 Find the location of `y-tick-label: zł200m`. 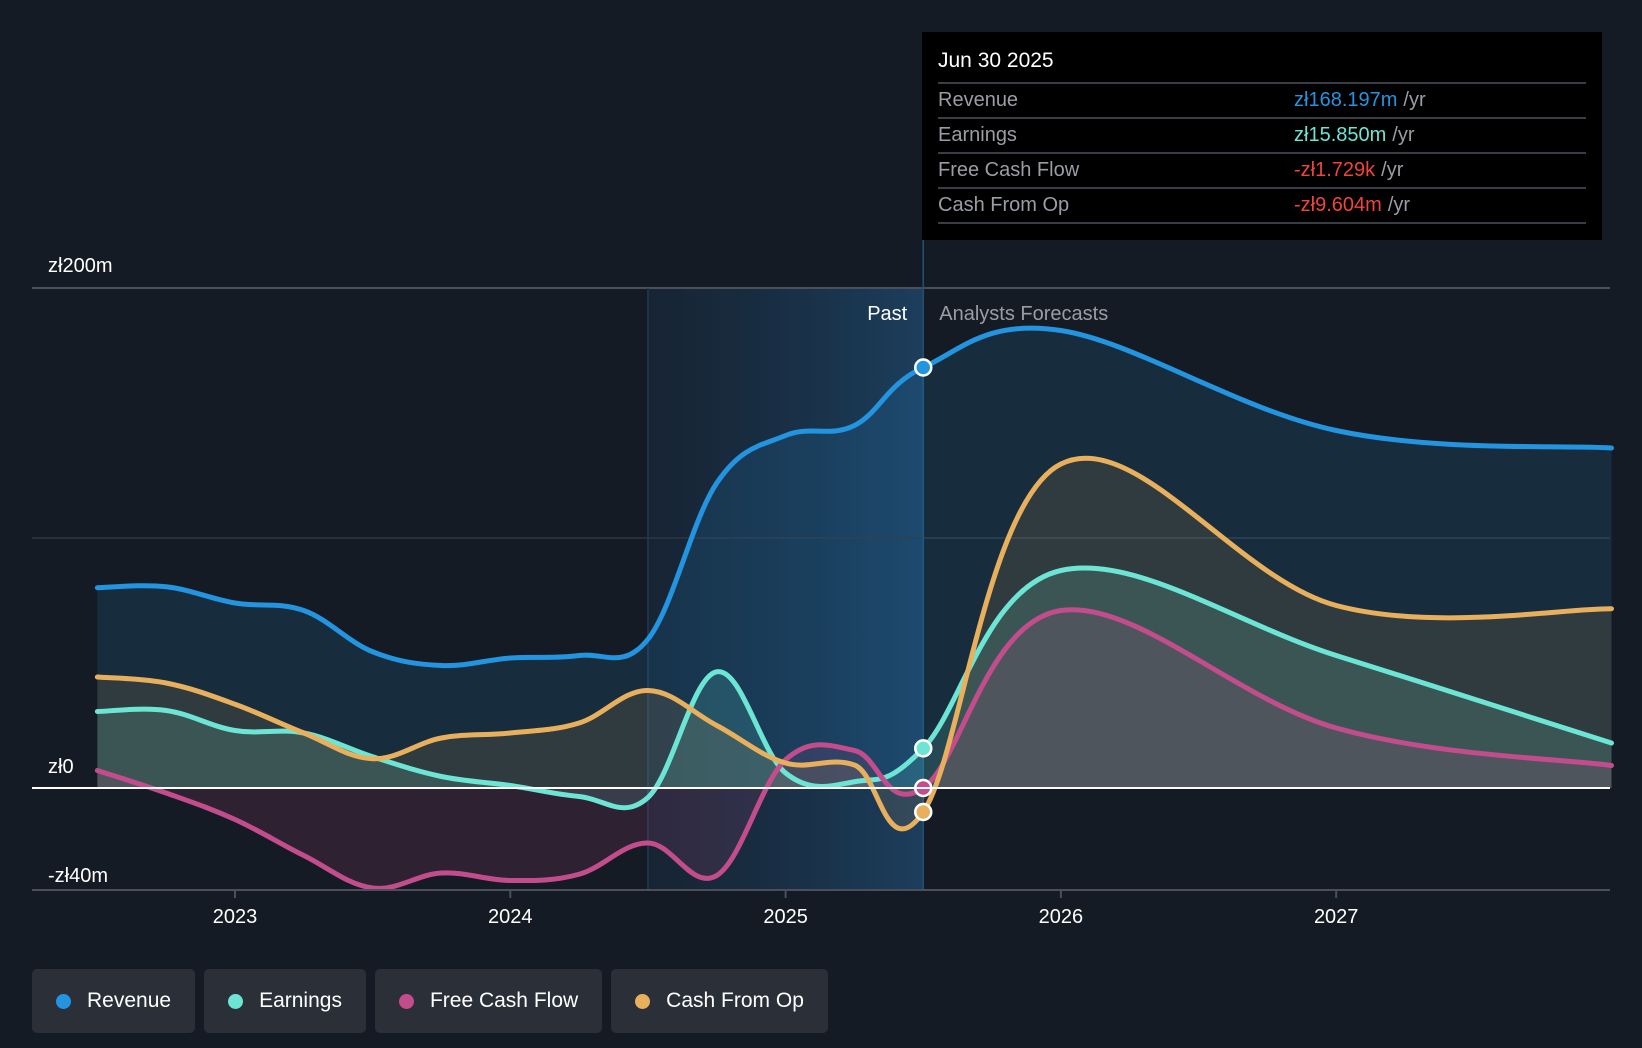

y-tick-label: zł200m is located at coordinates (80, 266).